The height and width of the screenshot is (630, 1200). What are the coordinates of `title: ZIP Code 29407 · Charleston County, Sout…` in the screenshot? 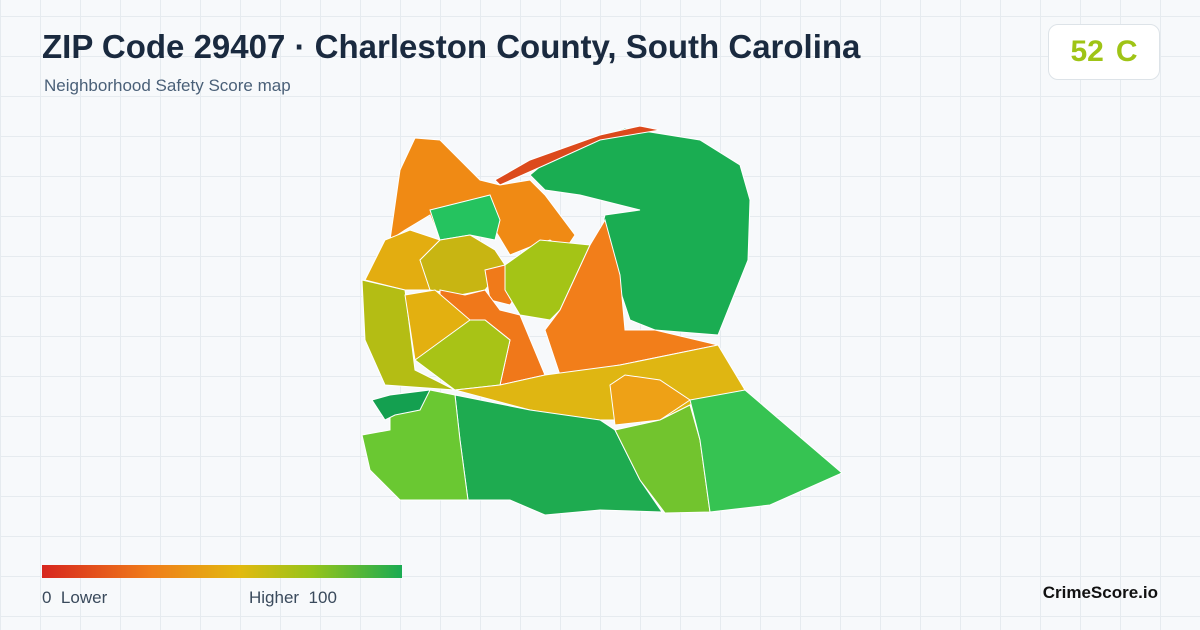 It's located at (451, 46).